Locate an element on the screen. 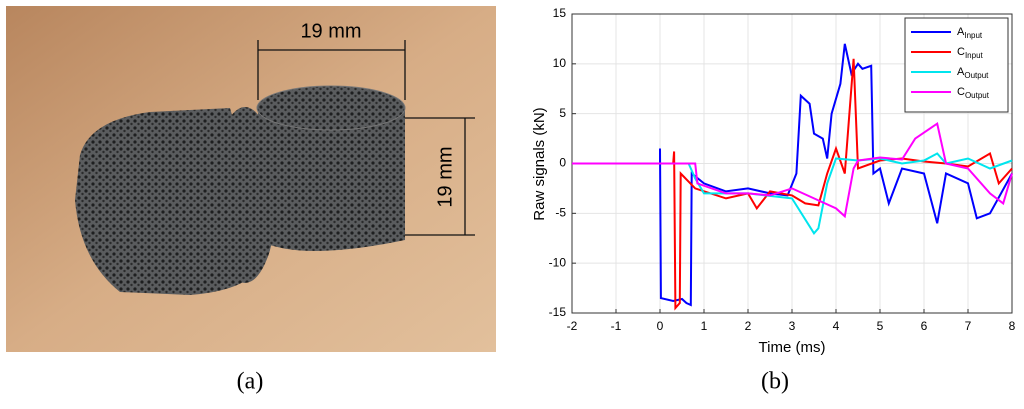 Image resolution: width=1024 pixels, height=409 pixels. x-tick-label: 4 is located at coordinates (836, 326).